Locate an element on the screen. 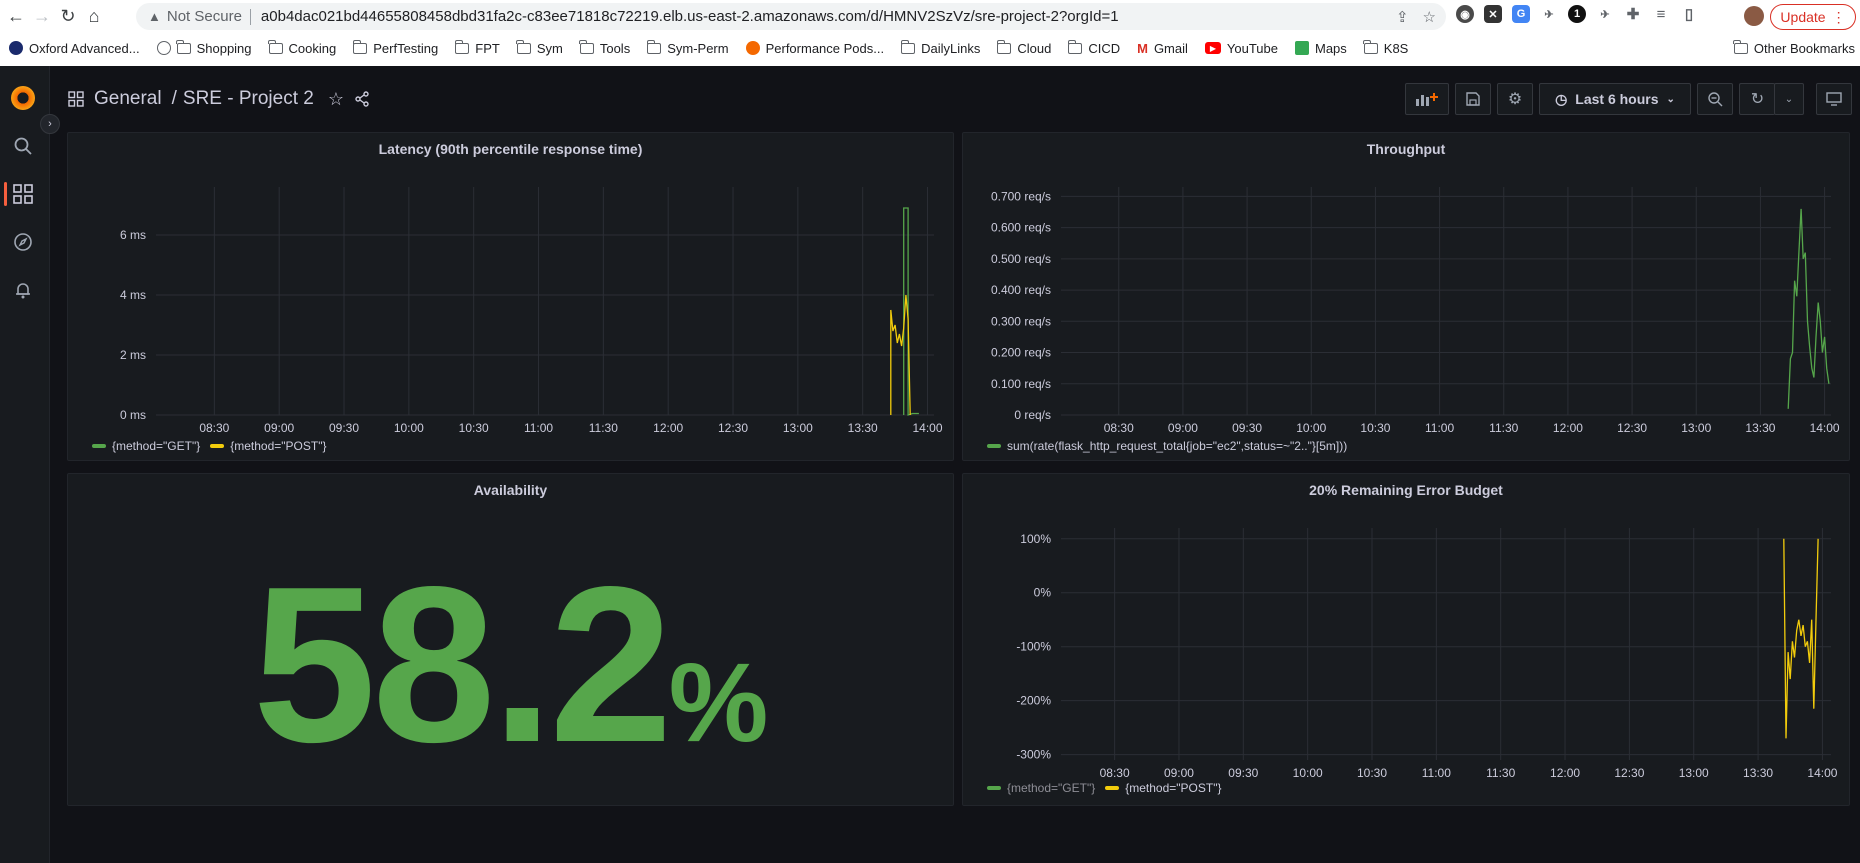  forward-icon: → is located at coordinates (42, 16).